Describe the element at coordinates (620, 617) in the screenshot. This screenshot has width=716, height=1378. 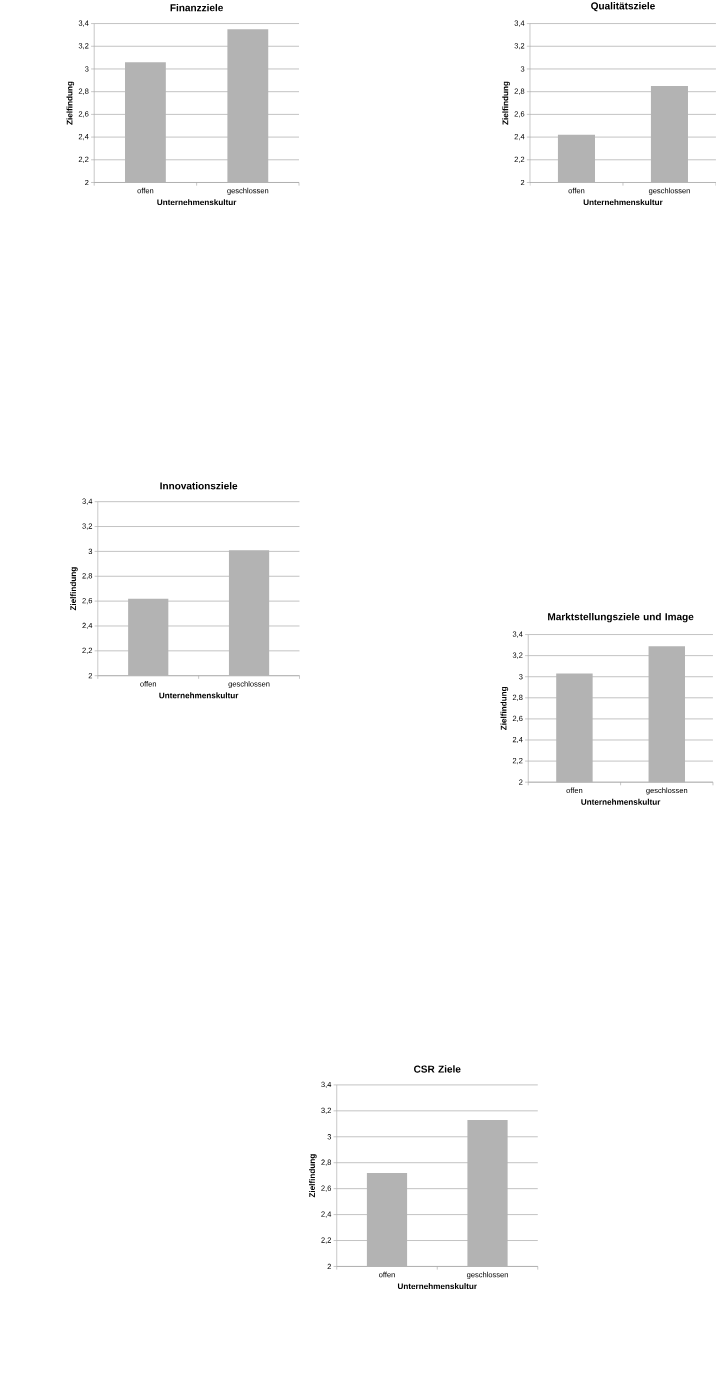
I see `chart-title: Marktstellungsziele und Image` at that location.